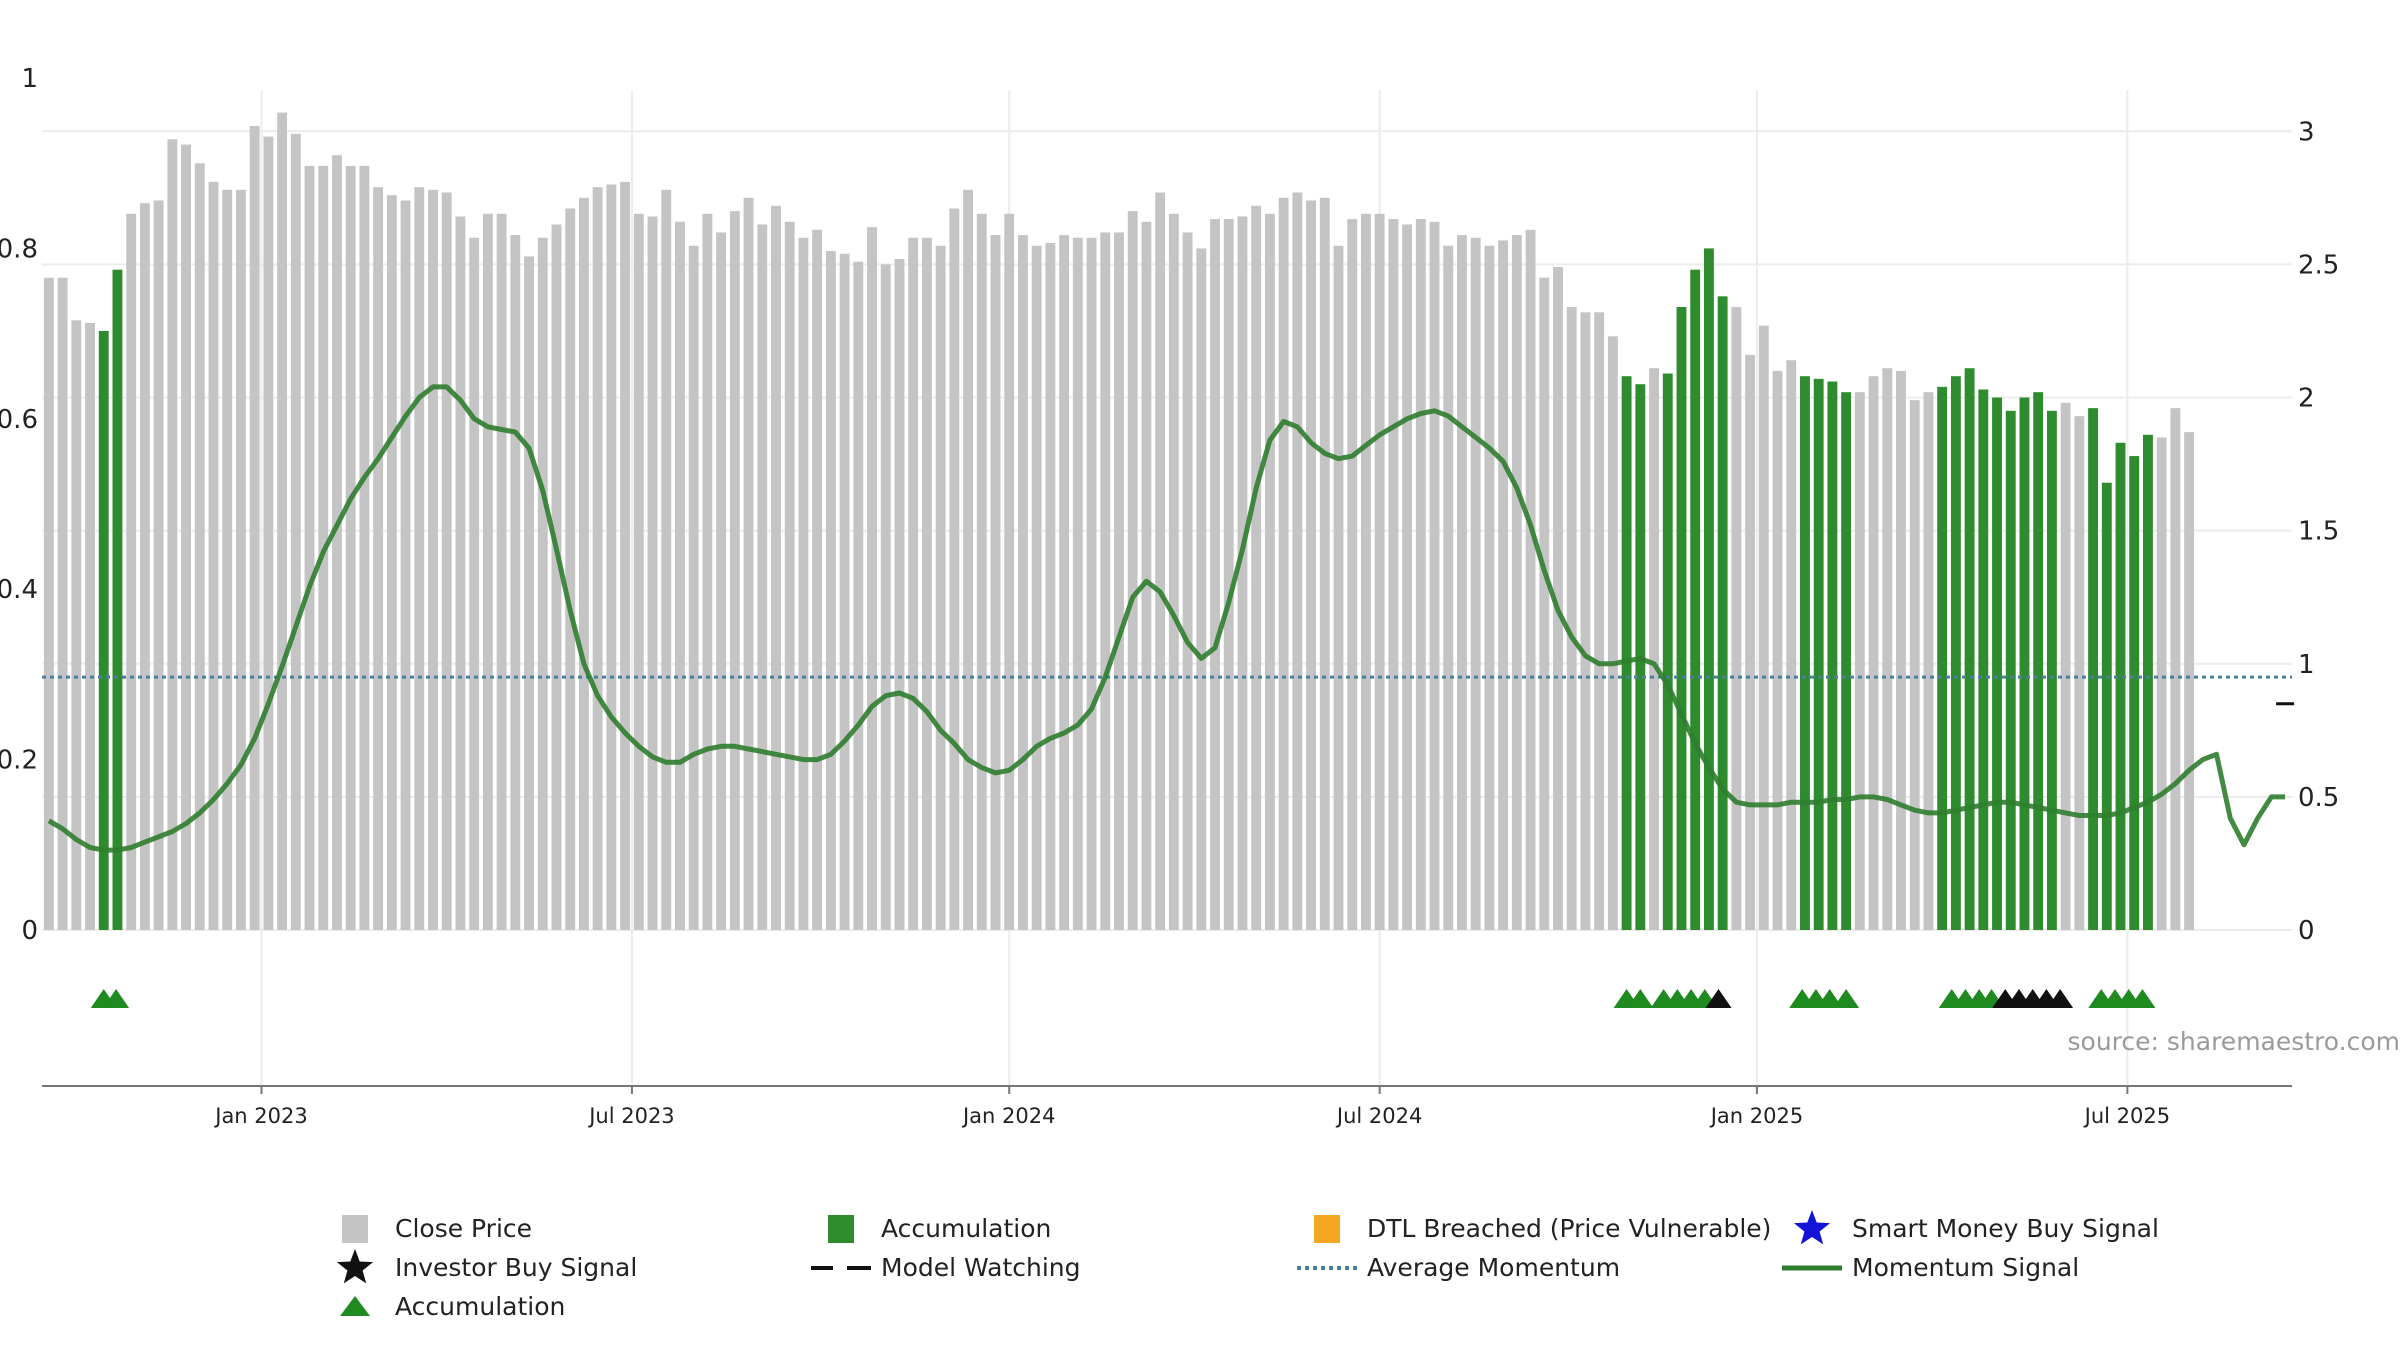 This screenshot has width=2400, height=1354. What do you see at coordinates (630, 1116) in the screenshot?
I see `date-tick-label: Jul 2023` at bounding box center [630, 1116].